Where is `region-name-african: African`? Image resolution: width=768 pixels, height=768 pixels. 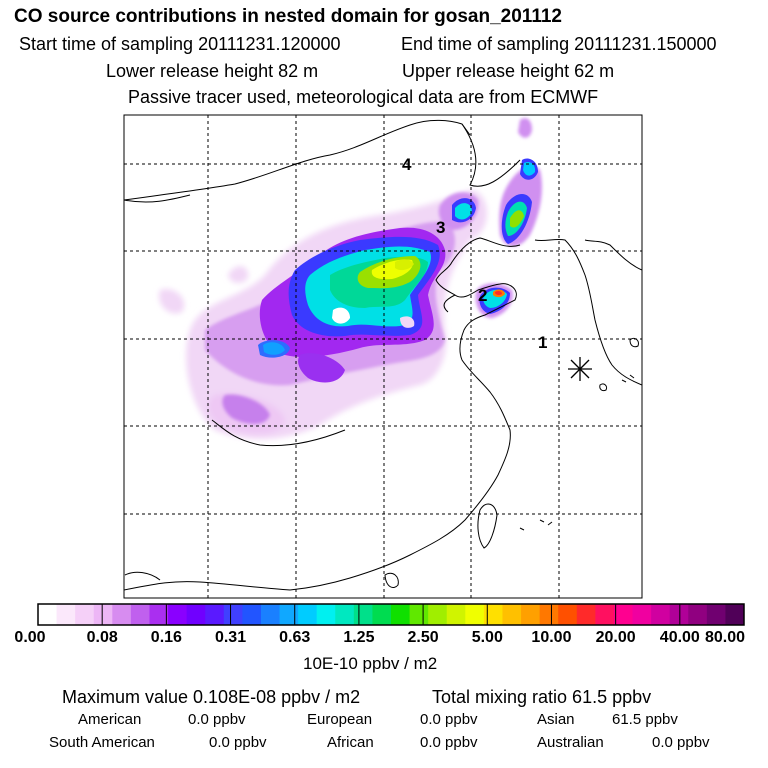
region-name-african: African is located at coordinates (350, 742).